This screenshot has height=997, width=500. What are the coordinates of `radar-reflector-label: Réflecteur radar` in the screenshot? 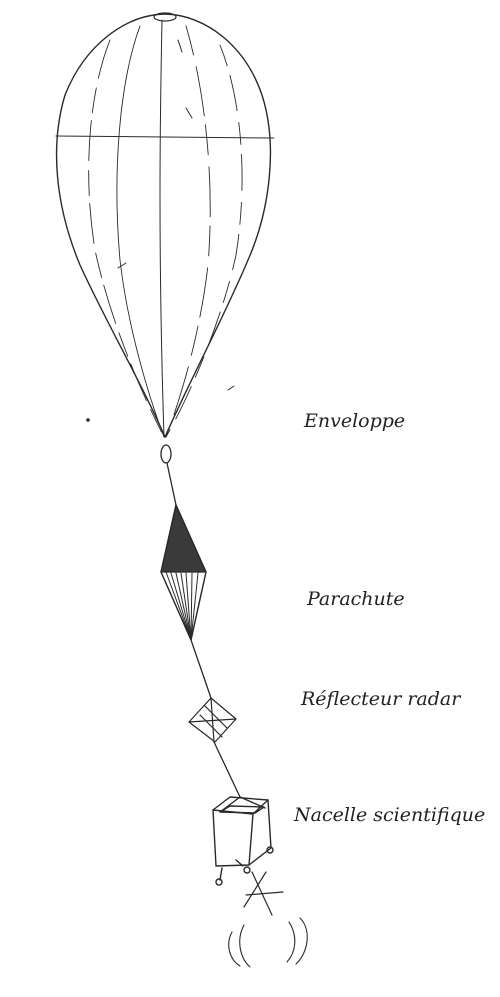 It's located at (381, 699).